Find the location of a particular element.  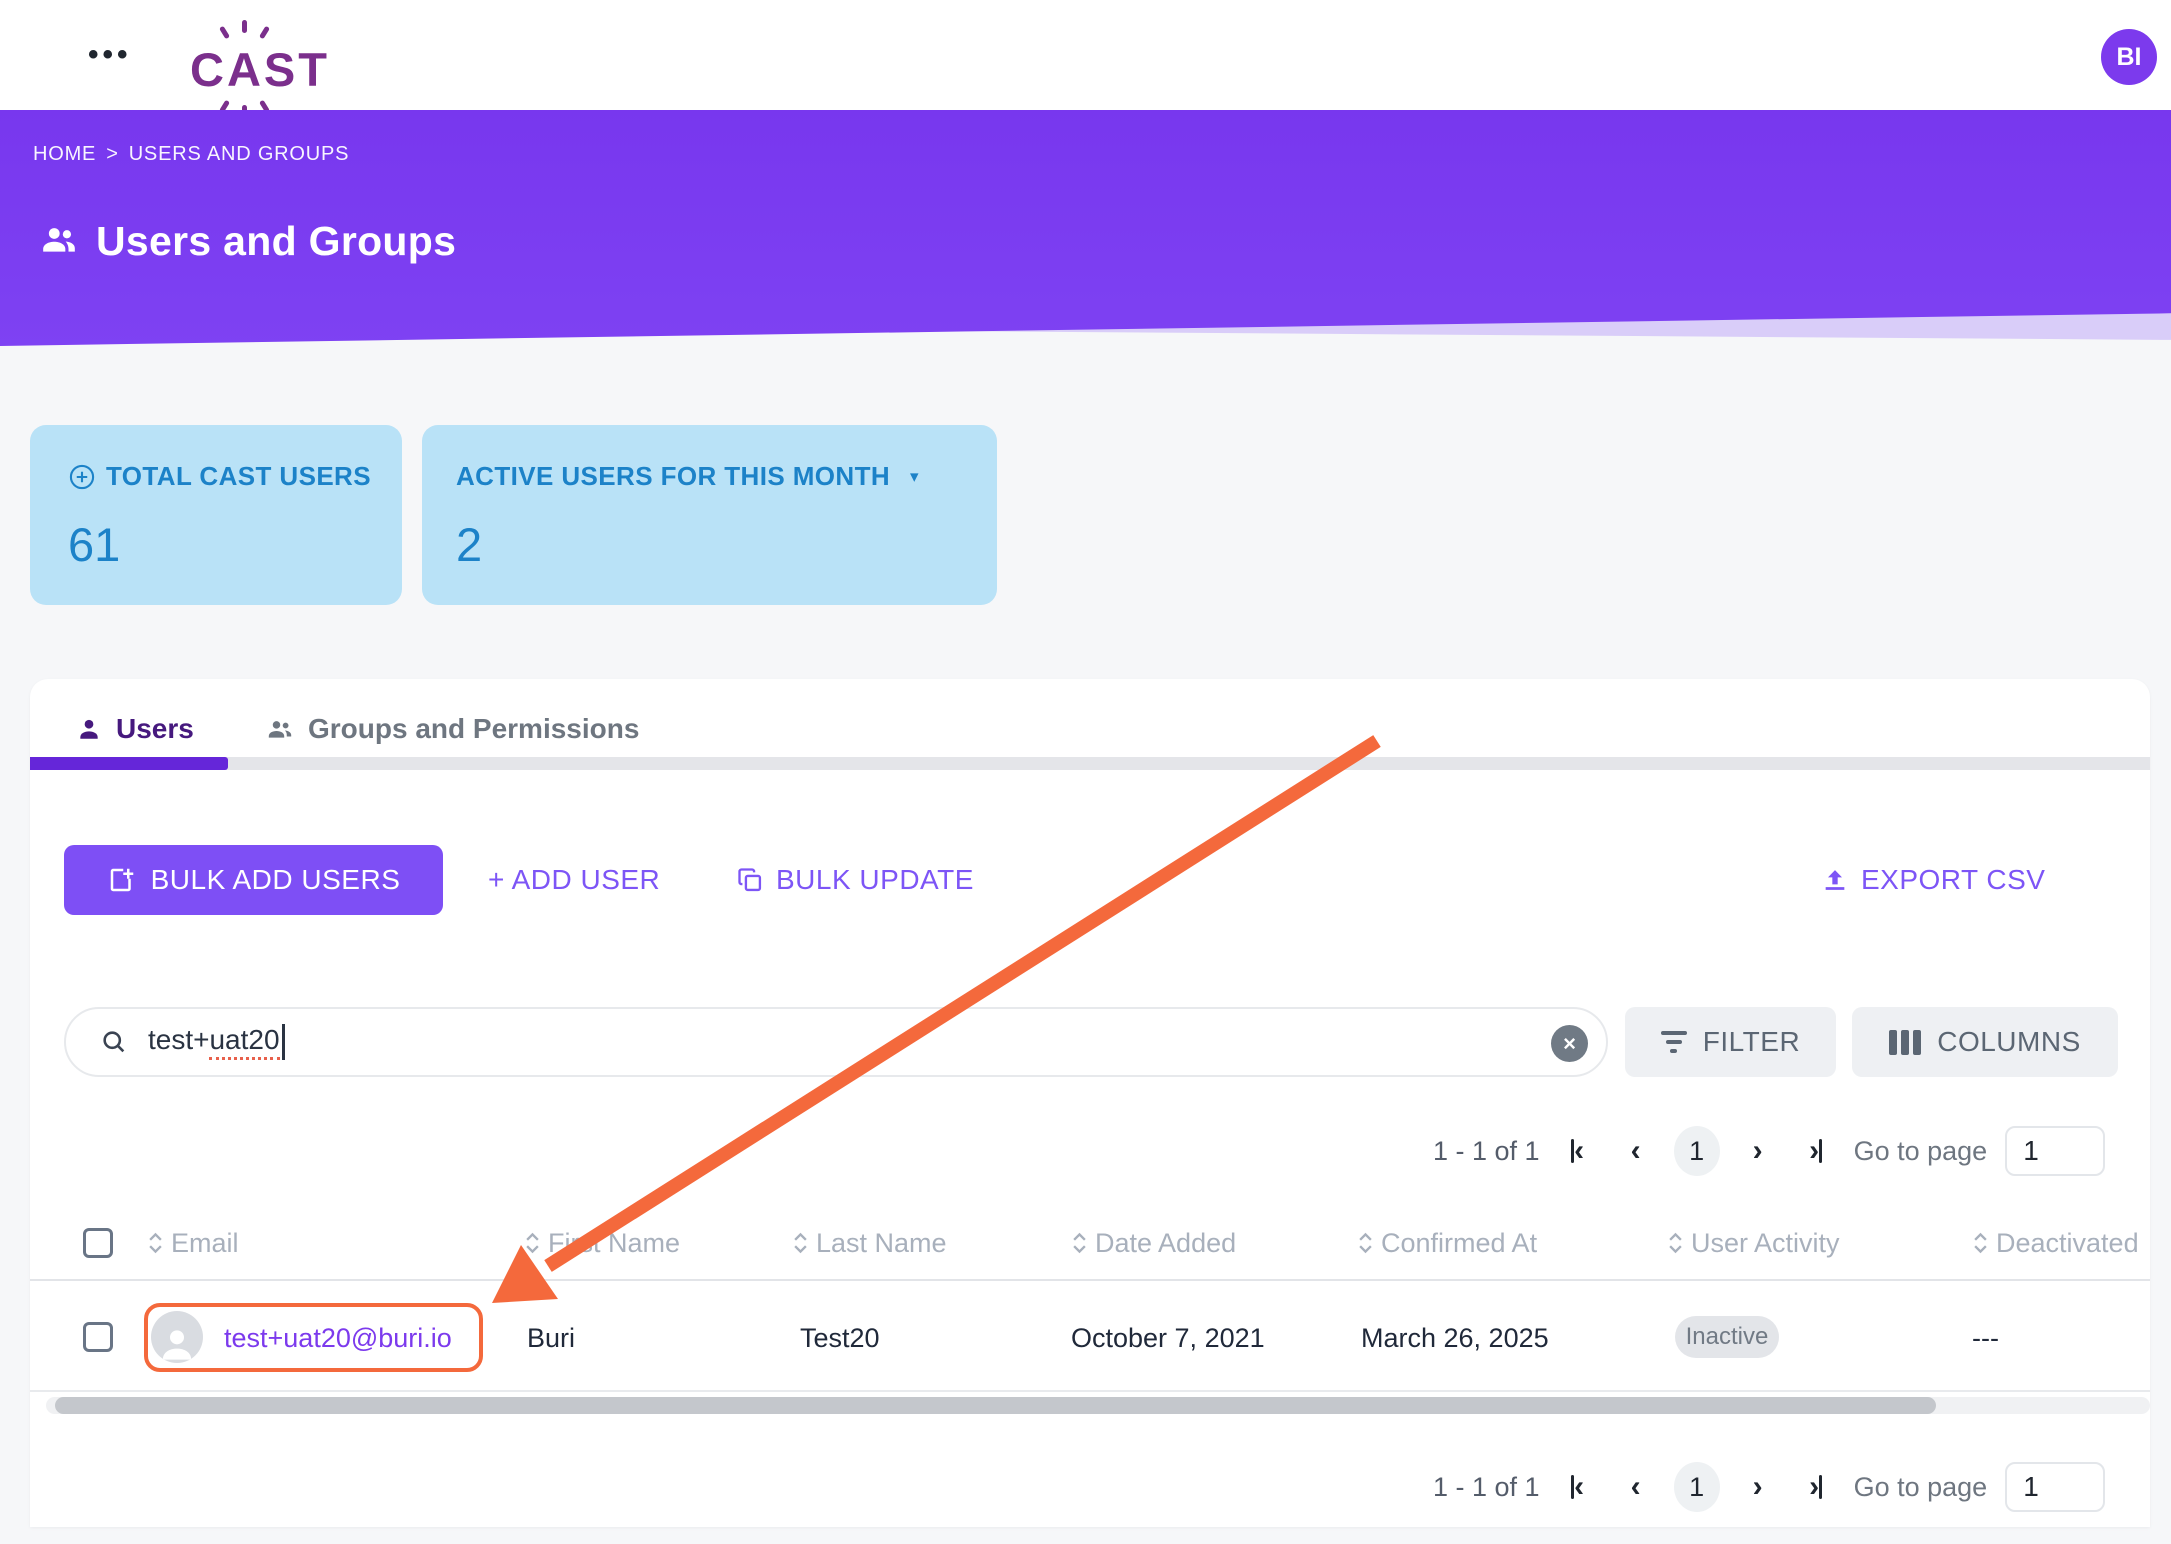

search-value: test+ uat20 is located at coordinates (214, 1042).